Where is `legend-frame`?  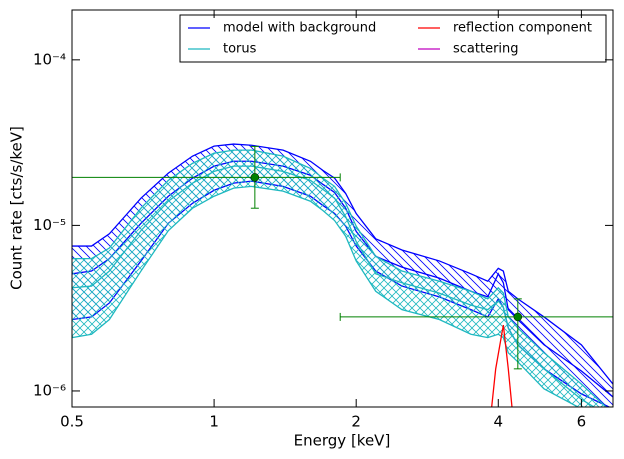
legend-frame is located at coordinates (393, 38).